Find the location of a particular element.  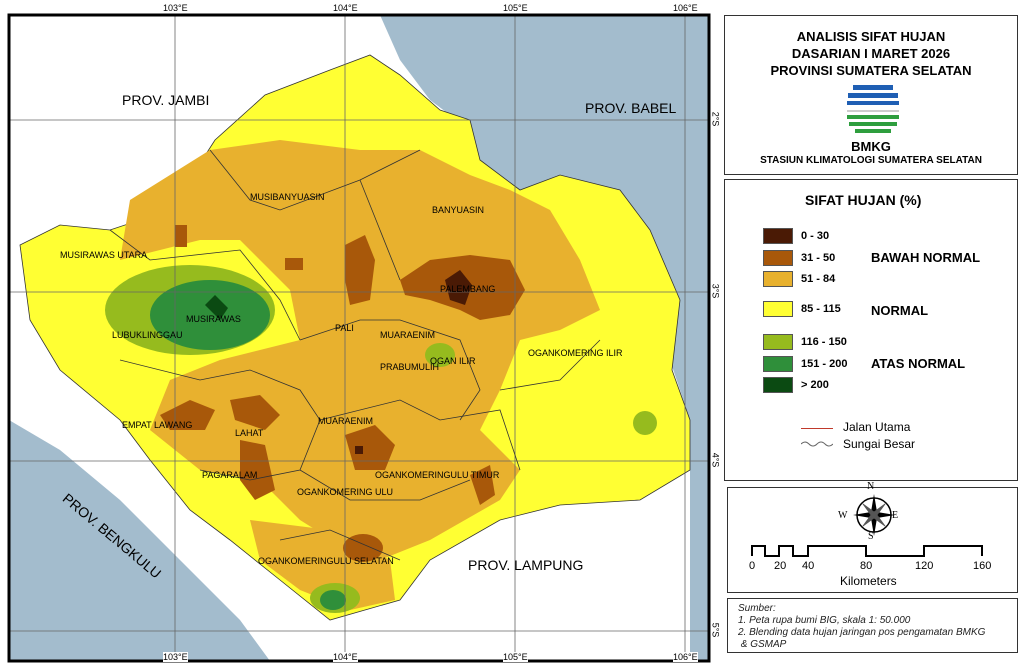

scale-bar is located at coordinates (867, 551).